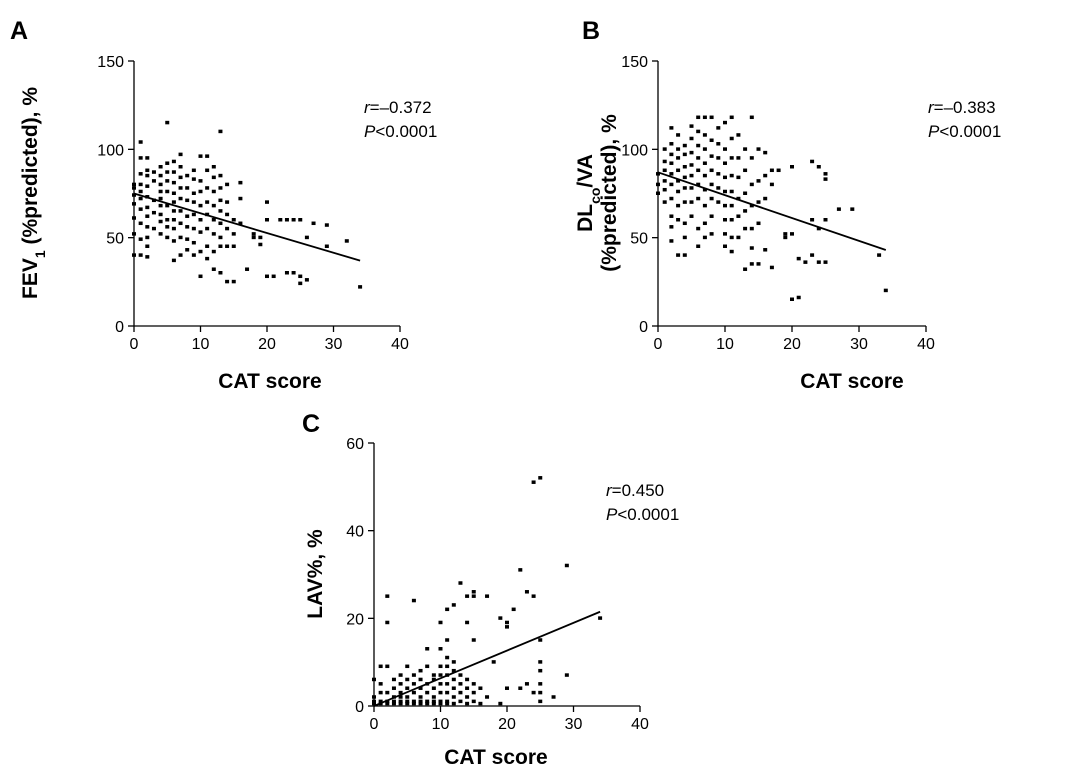 This screenshot has height=770, width=1072. Describe the element at coordinates (591, 31) in the screenshot. I see `panel-label-b: B` at that location.